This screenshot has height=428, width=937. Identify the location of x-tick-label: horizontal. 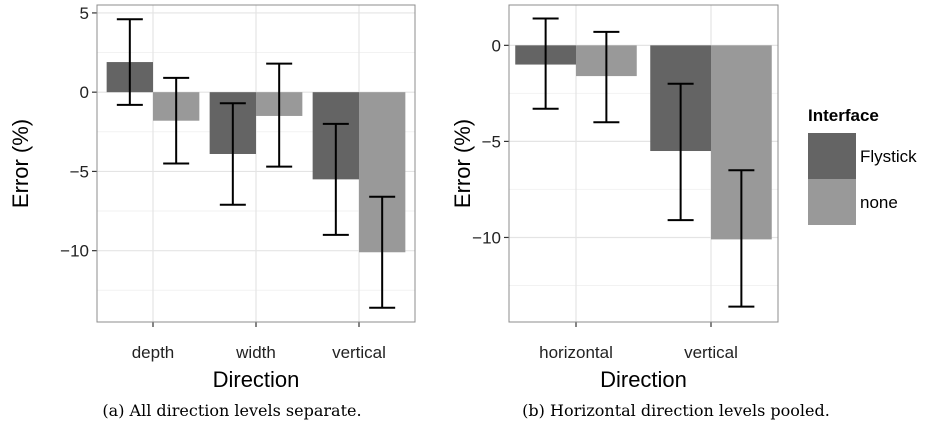
(576, 352).